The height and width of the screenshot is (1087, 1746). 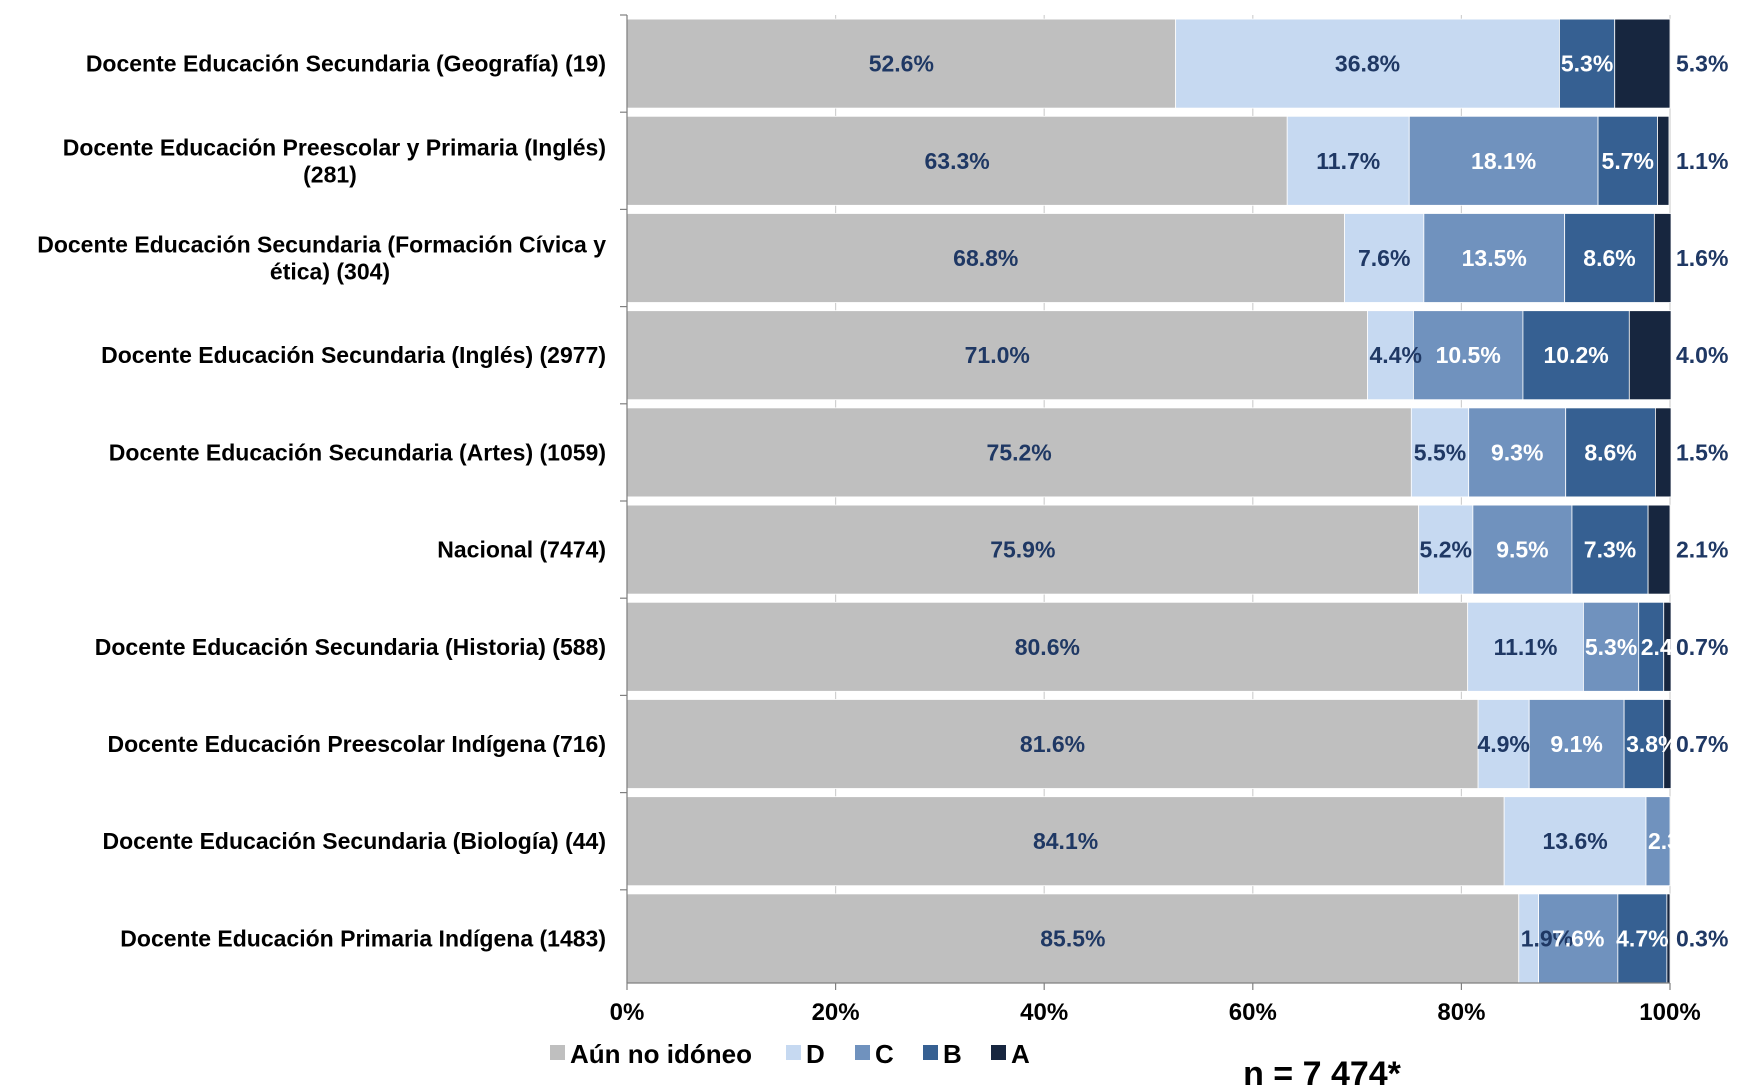 I want to click on data-label: 10.5%, so click(x=1468, y=355).